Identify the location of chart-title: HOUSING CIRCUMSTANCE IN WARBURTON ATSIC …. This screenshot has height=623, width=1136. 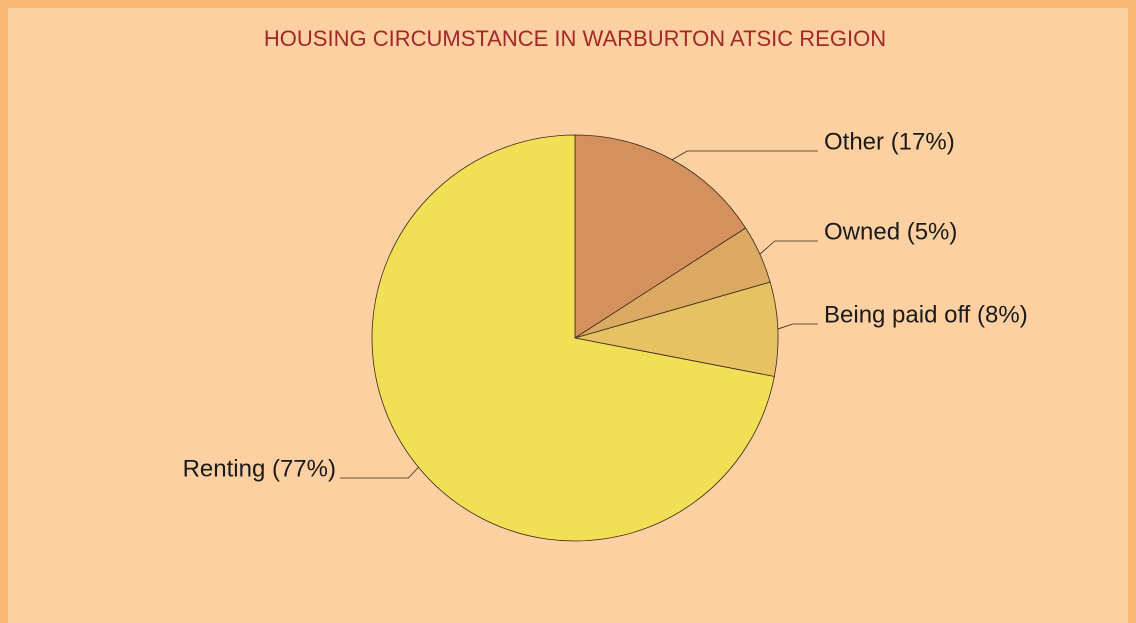
(575, 38).